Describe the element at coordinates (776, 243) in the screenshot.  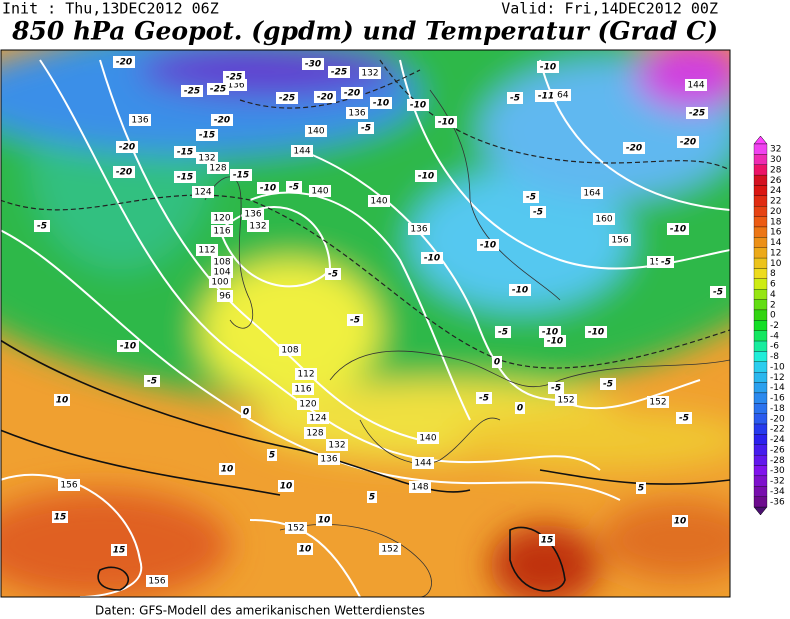
I see `colorbar-label: 14` at that location.